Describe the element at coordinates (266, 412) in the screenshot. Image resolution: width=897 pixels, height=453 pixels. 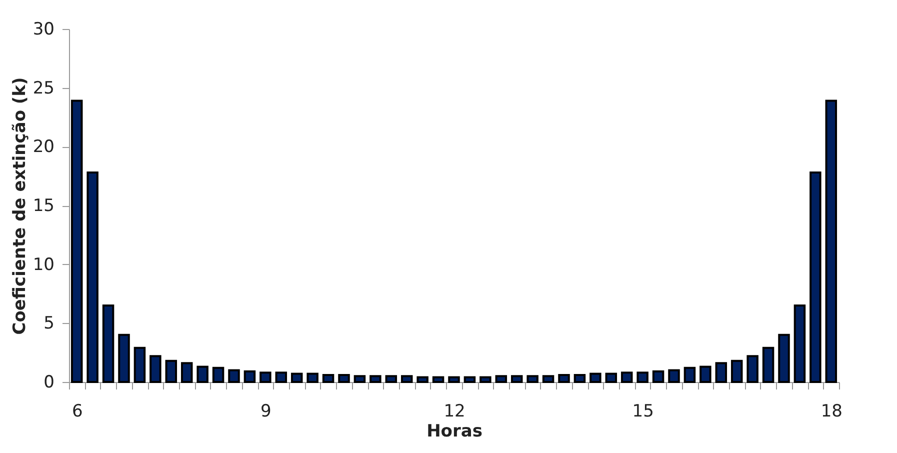
I see `x-tick-label: 9` at that location.